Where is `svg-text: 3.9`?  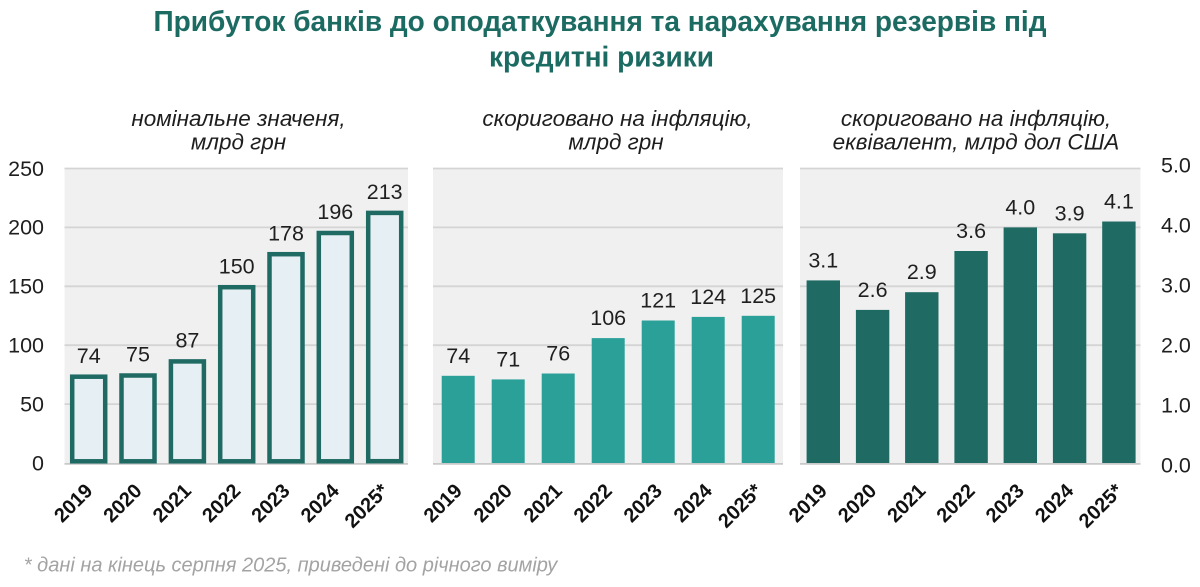
svg-text: 3.9 is located at coordinates (1070, 213).